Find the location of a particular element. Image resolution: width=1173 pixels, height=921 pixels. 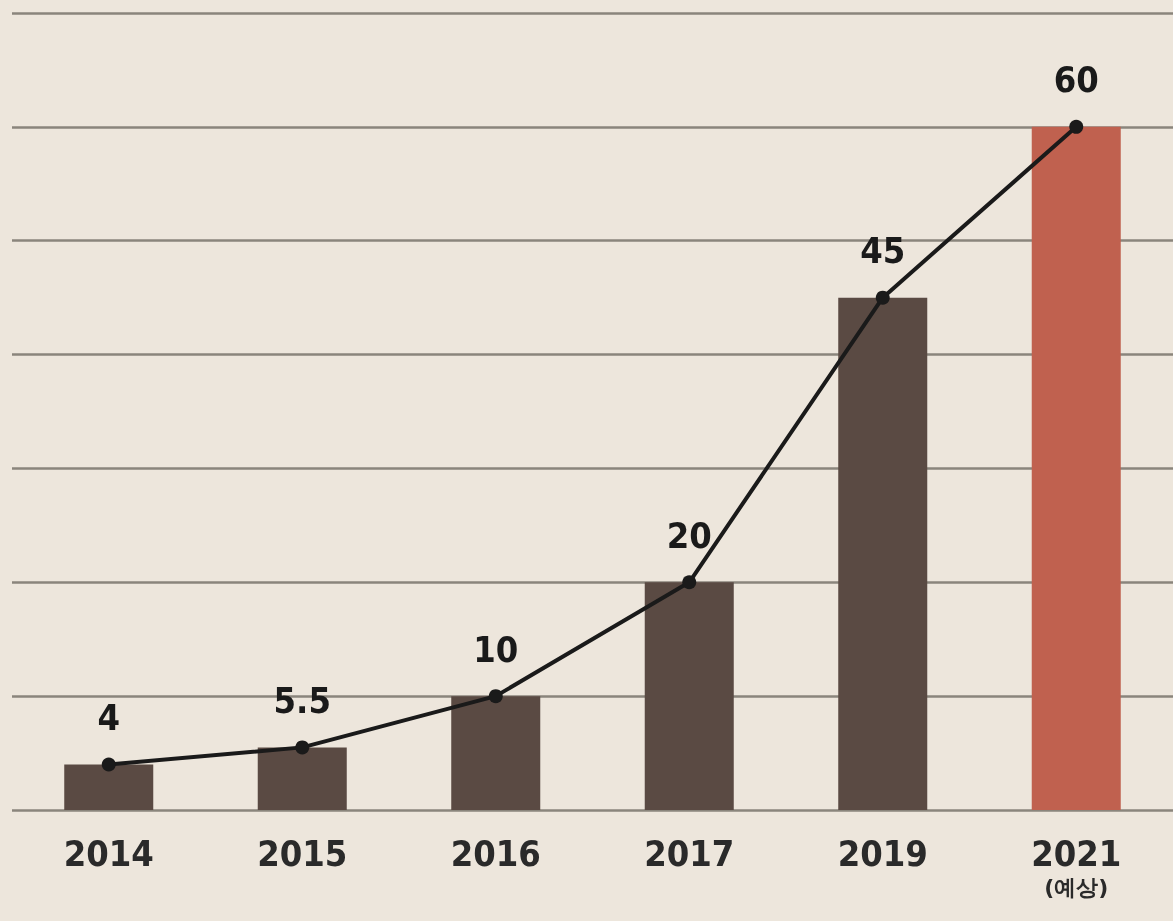

data-label: 10 is located at coordinates (496, 649).